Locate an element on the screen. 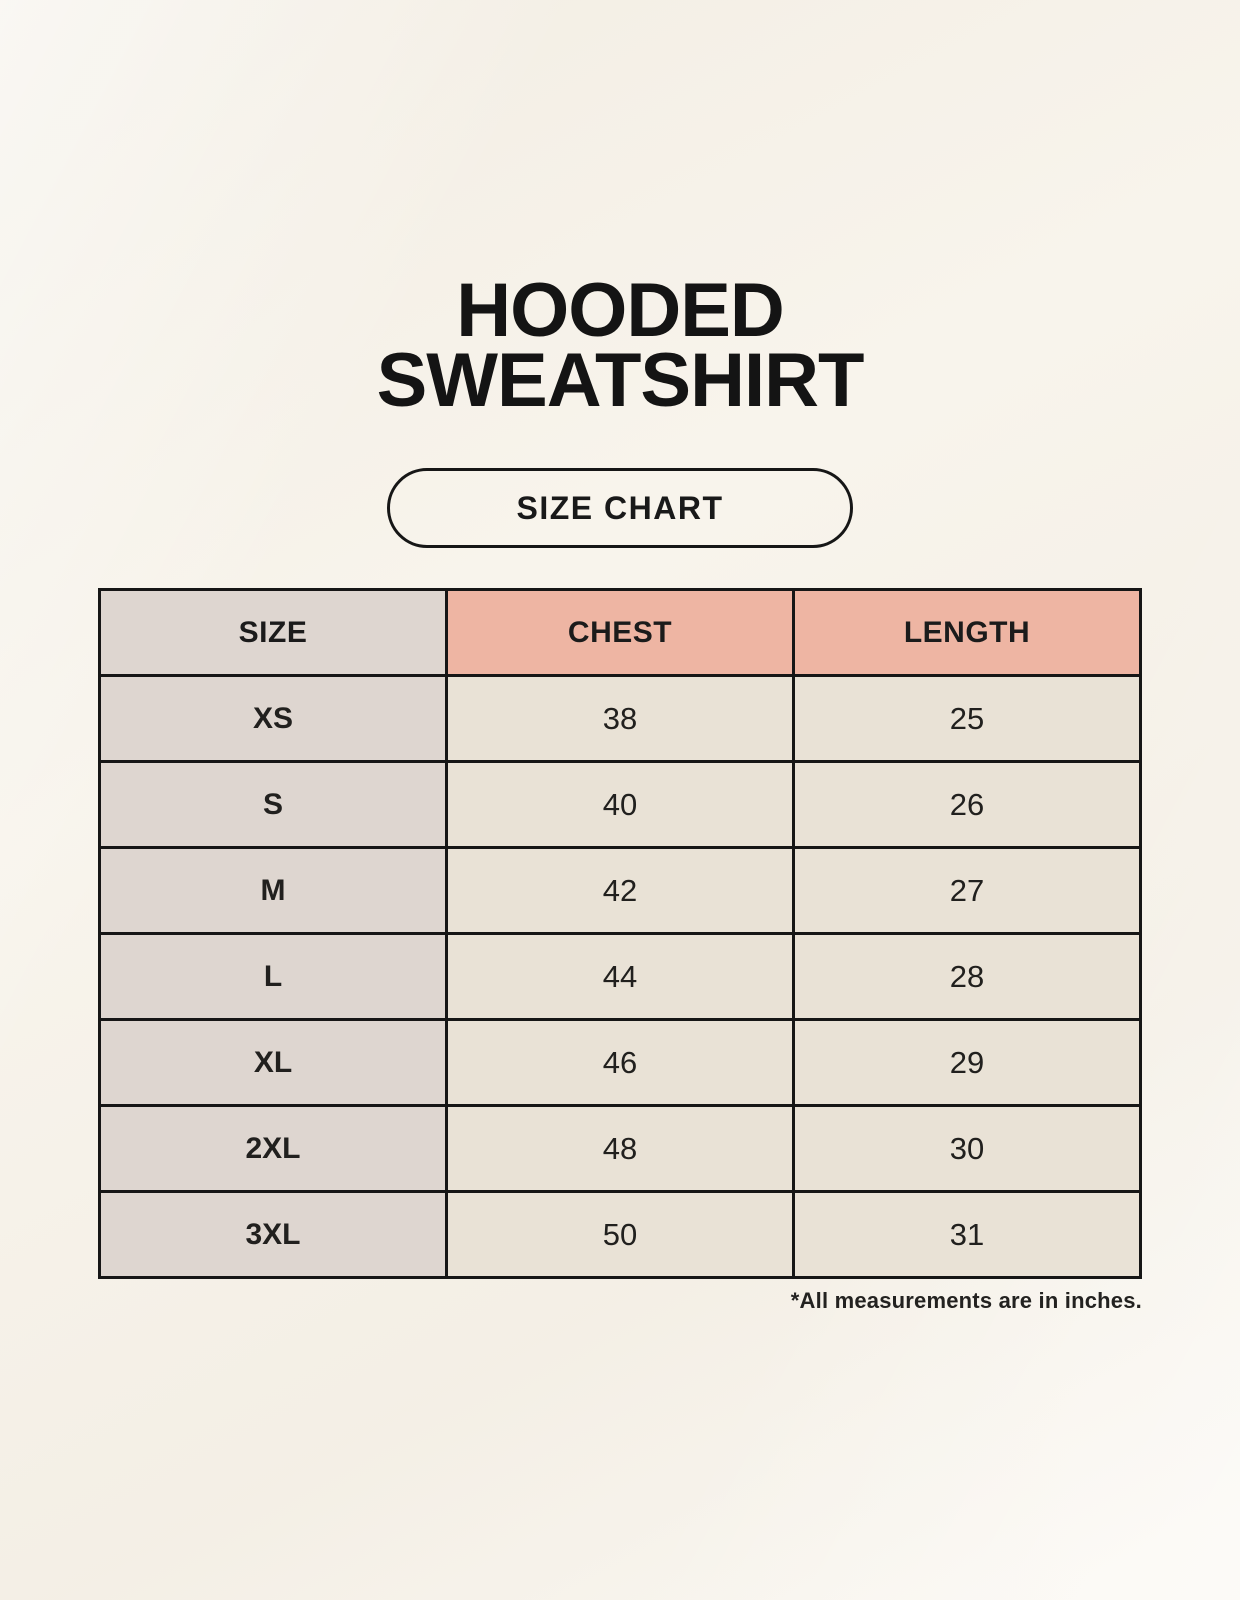 This screenshot has height=1600, width=1240. table-row: XS 38 25 is located at coordinates (620, 718).